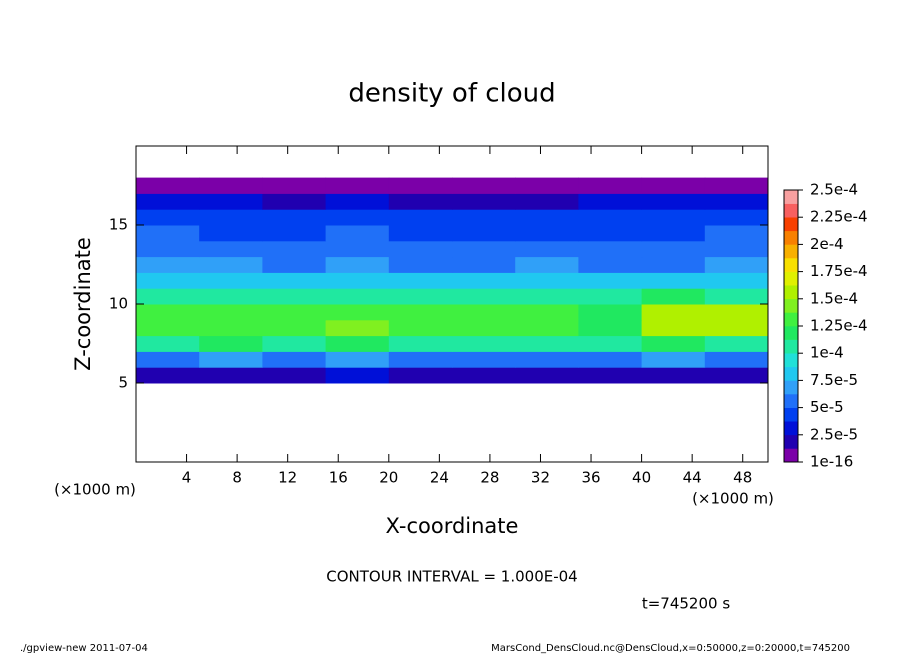  Describe the element at coordinates (123, 383) in the screenshot. I see `y-tick-label: 5` at that location.